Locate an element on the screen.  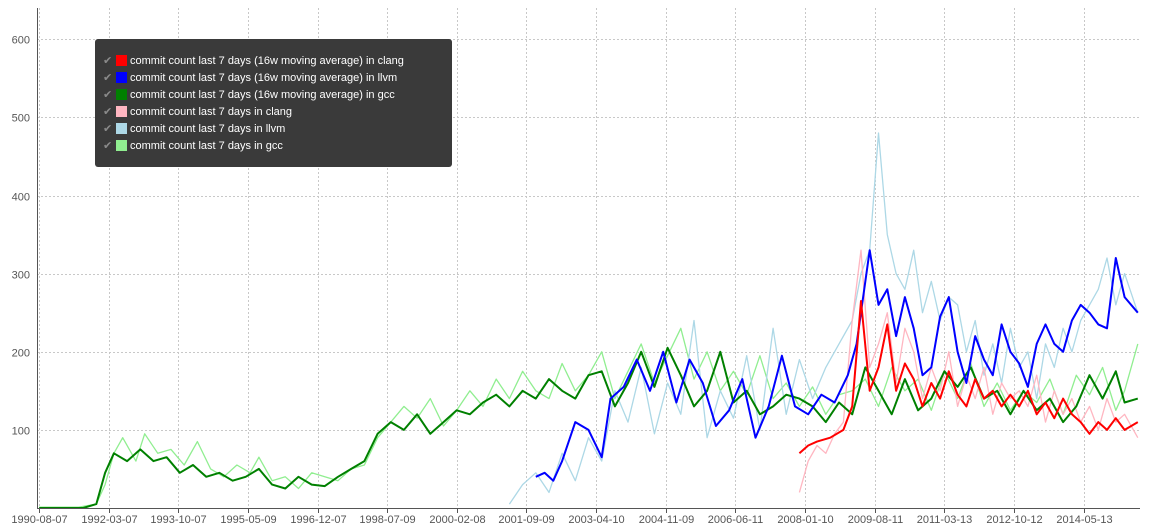
x-tick-label: 2012-10-12 is located at coordinates (1014, 520).